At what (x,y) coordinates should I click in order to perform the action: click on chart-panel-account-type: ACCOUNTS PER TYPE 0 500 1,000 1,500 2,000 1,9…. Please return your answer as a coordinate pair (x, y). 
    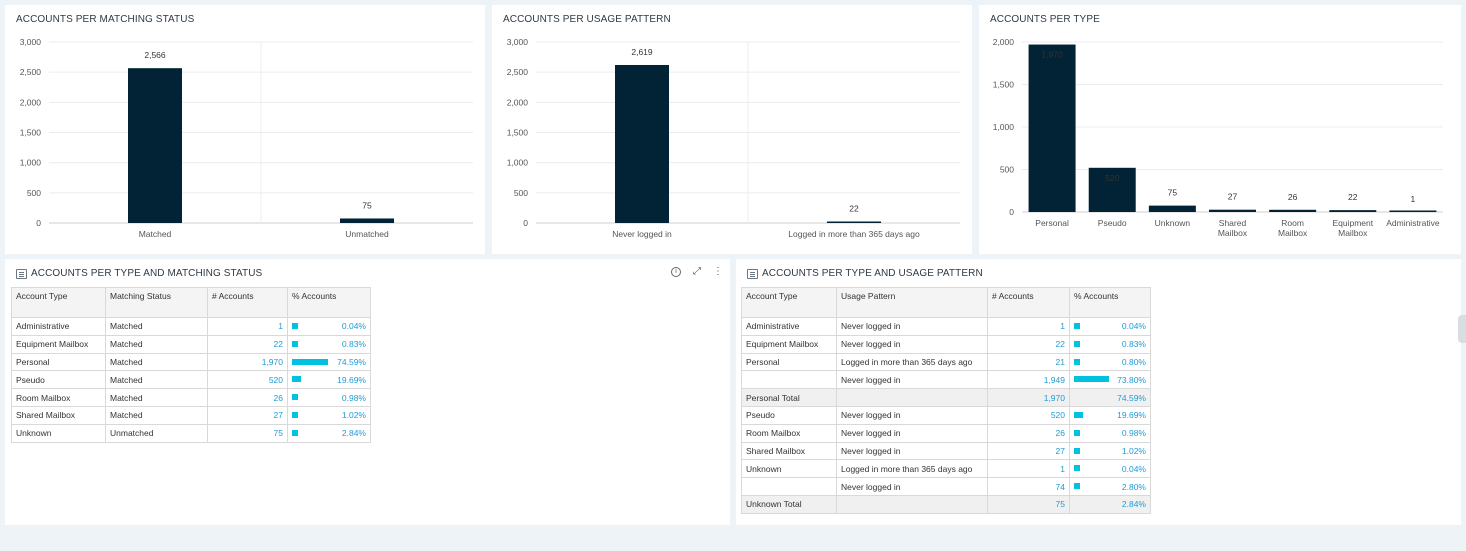
    Looking at the image, I should click on (1220, 129).